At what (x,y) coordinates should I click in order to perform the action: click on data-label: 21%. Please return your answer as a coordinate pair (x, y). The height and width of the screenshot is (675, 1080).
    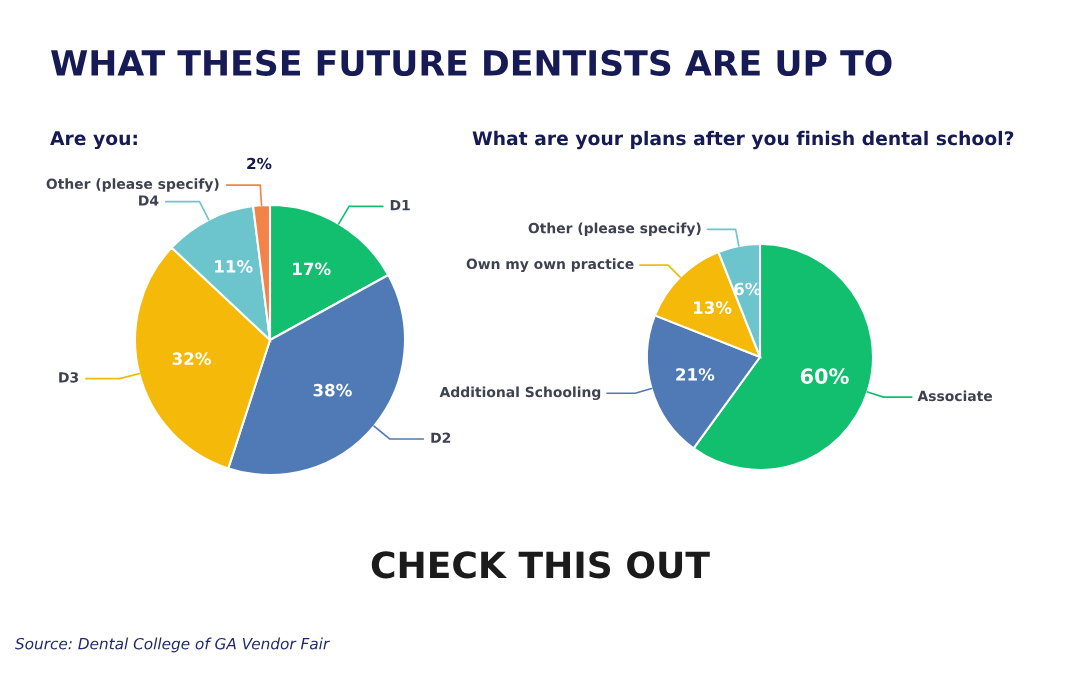
    Looking at the image, I should click on (695, 374).